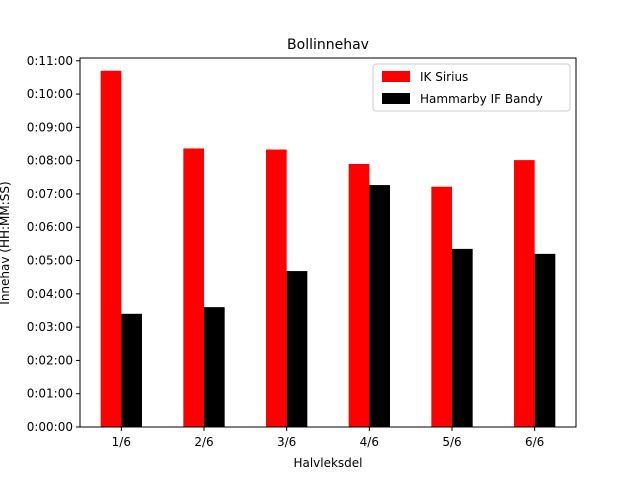  Describe the element at coordinates (121, 442) in the screenshot. I see `x-tick-label: 1/6` at that location.